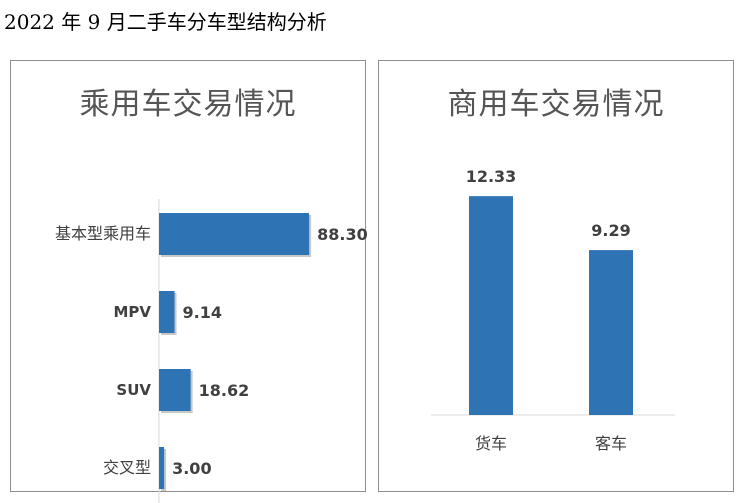 This screenshot has height=503, width=744. Describe the element at coordinates (132, 312) in the screenshot. I see `category-label: MPV` at that location.